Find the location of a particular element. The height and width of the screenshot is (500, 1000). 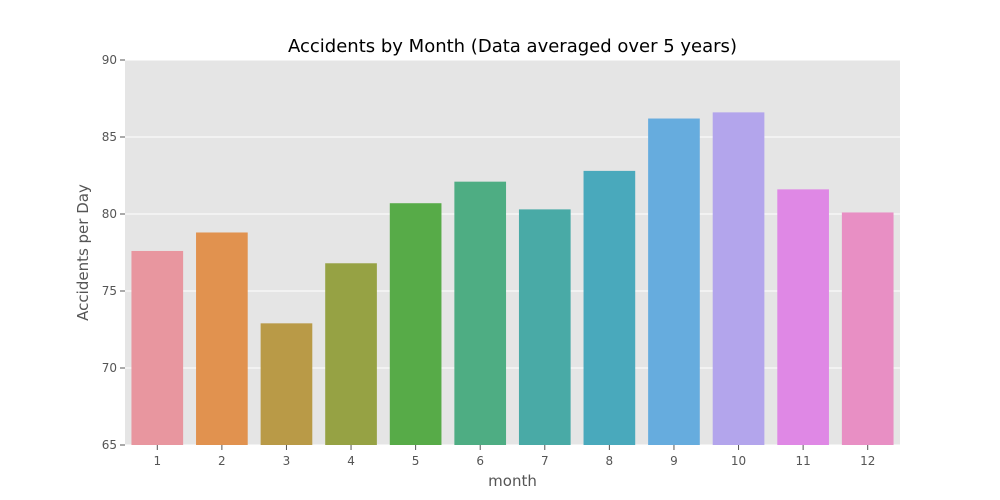

x-tick-label: 1 is located at coordinates (157, 461).